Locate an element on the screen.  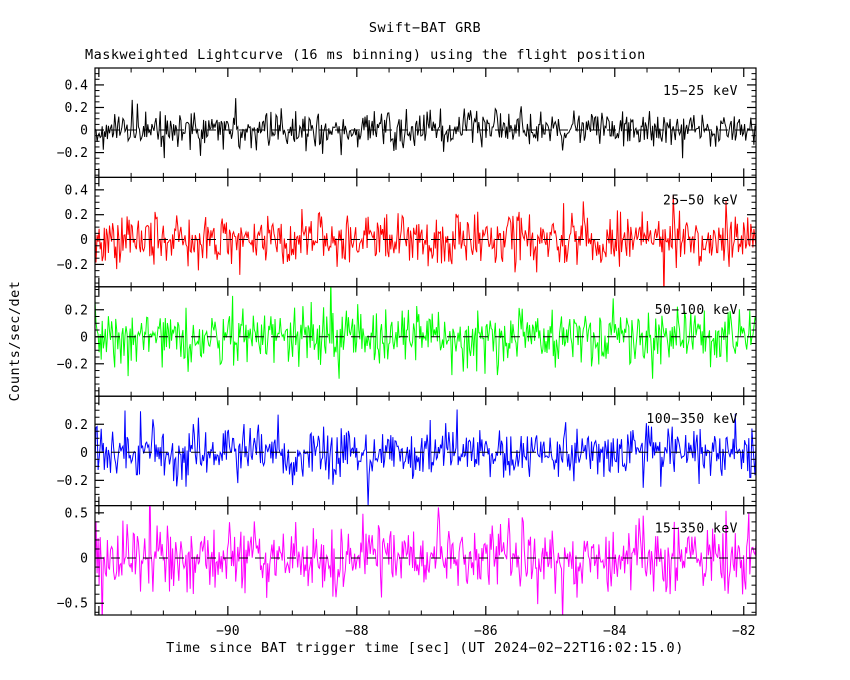
lightcurve-series-50-100-kev is located at coordinates (425, 332).